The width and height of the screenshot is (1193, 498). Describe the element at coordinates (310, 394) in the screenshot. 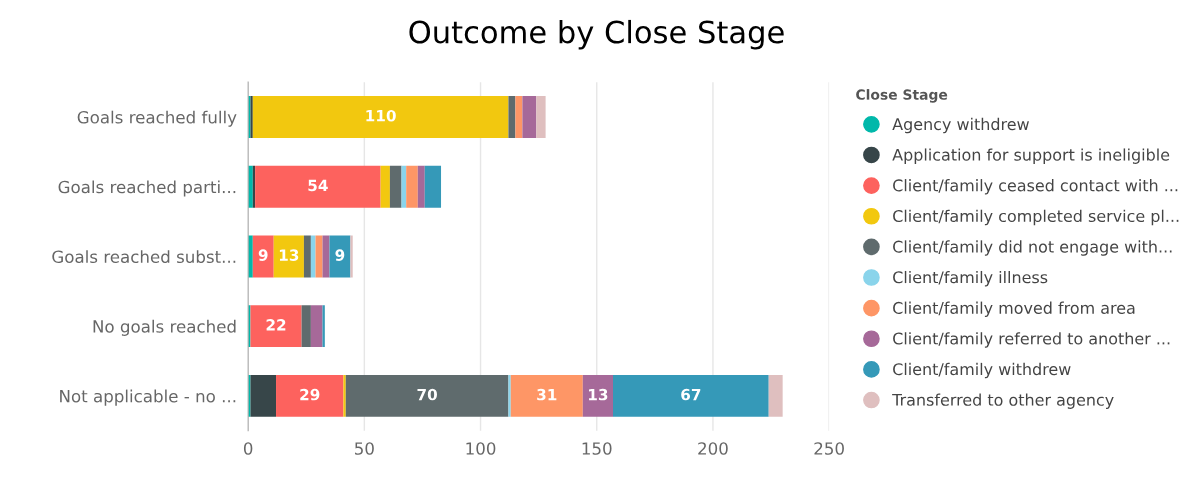

I see `data-label: 29` at that location.